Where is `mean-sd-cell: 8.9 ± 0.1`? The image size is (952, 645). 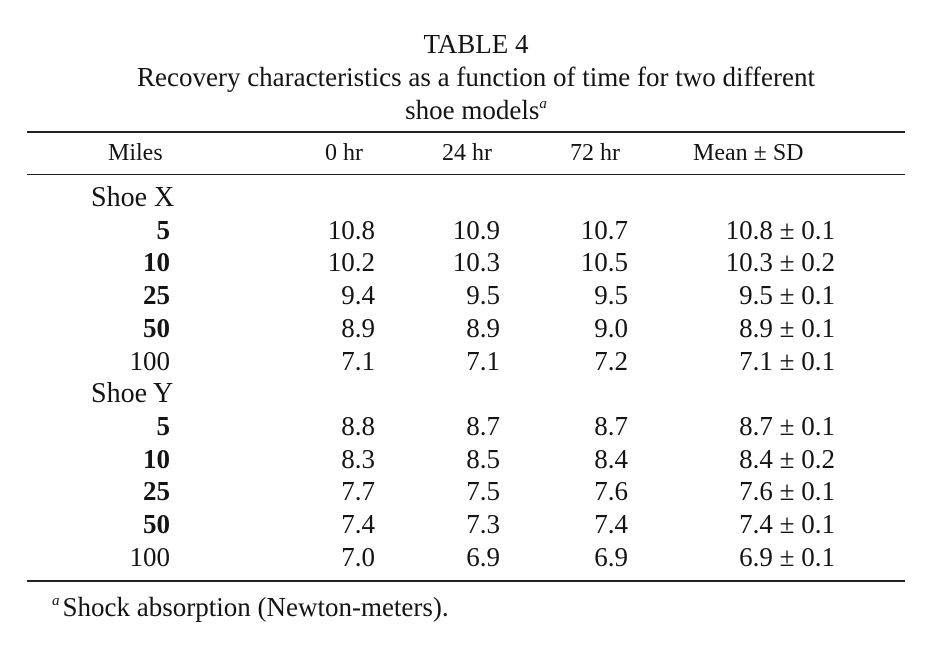
mean-sd-cell: 8.9 ± 0.1 is located at coordinates (787, 327).